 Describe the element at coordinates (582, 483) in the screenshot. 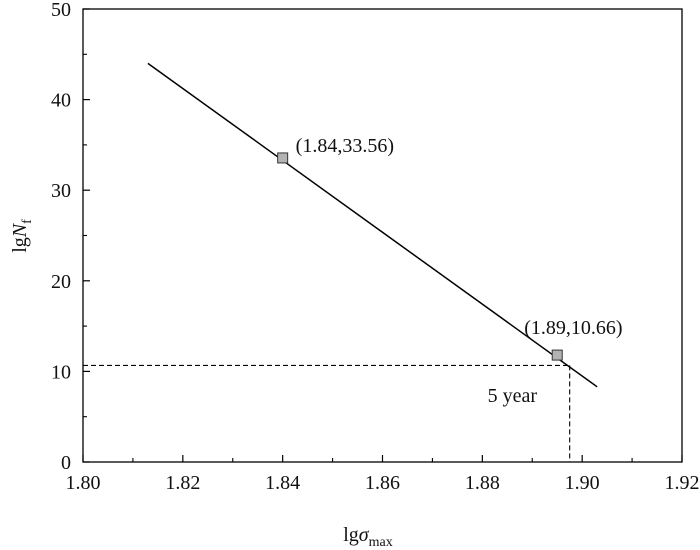

I see `x-tick-label: 1.90` at that location.